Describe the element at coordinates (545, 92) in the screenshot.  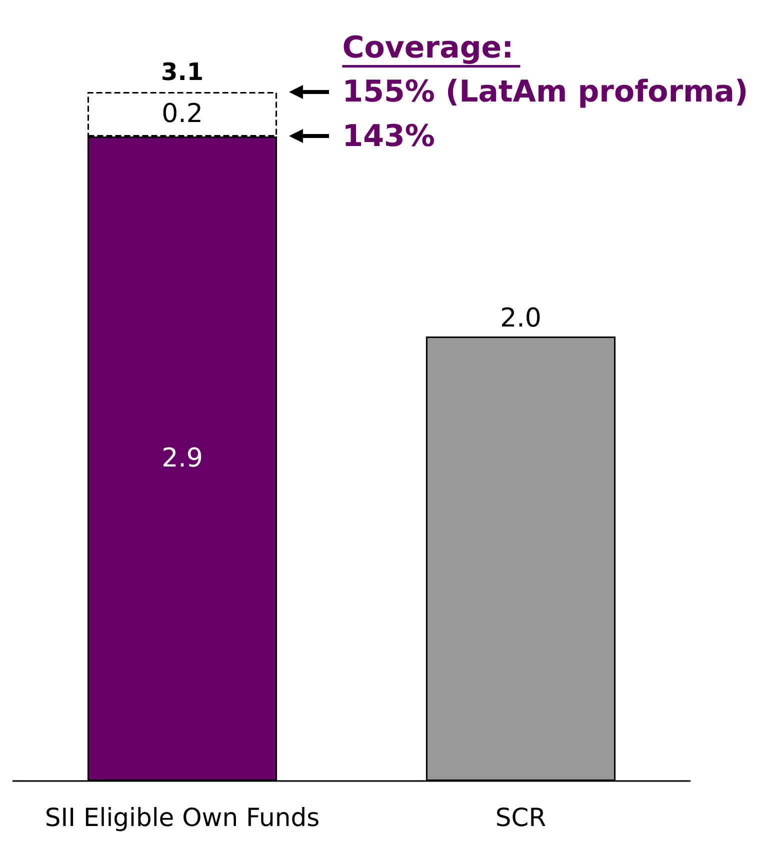
I see `annotation: 155% (LatAm proforma)` at that location.